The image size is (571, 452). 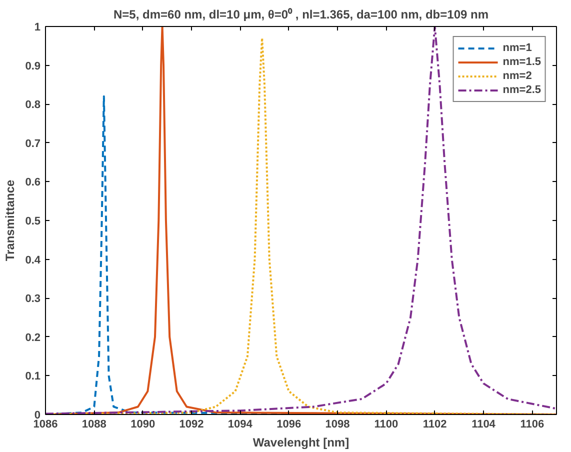 I want to click on x-tick-label: 1088, so click(x=94, y=424).